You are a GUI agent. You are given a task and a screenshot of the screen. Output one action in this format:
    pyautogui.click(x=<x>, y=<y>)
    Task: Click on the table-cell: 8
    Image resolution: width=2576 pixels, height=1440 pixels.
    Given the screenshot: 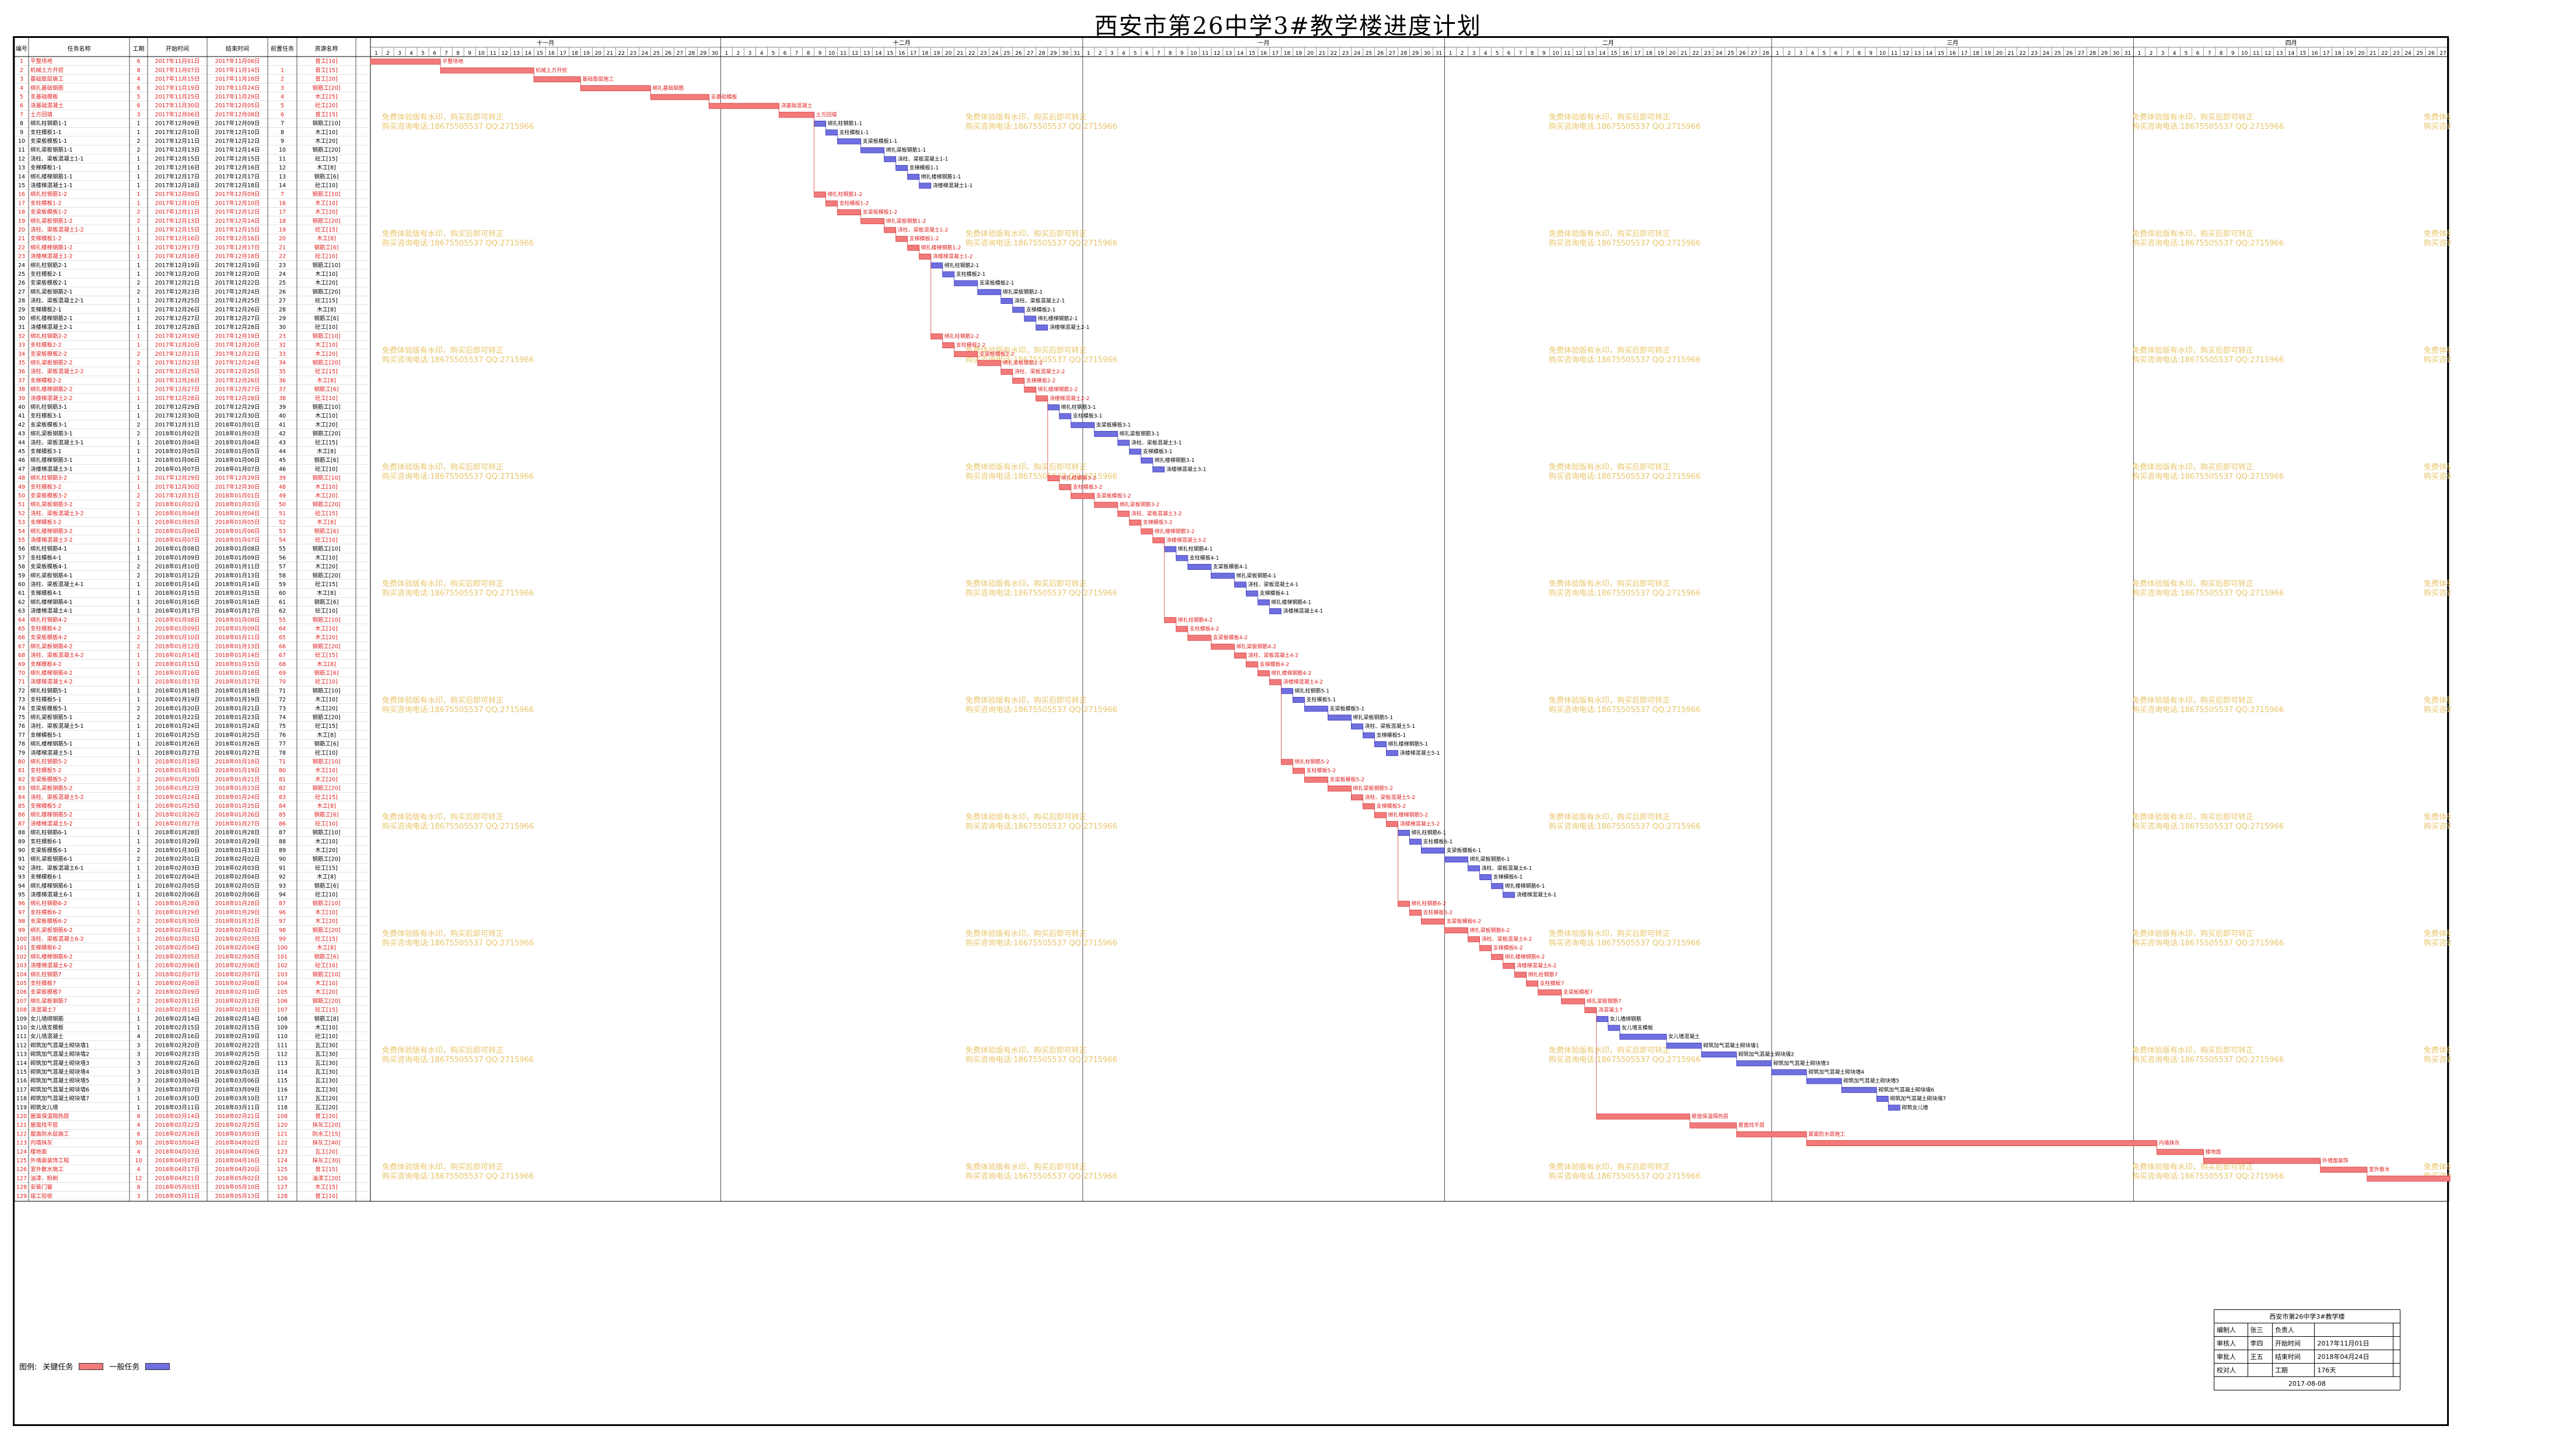 What is the action you would take?
    pyautogui.click(x=138, y=70)
    